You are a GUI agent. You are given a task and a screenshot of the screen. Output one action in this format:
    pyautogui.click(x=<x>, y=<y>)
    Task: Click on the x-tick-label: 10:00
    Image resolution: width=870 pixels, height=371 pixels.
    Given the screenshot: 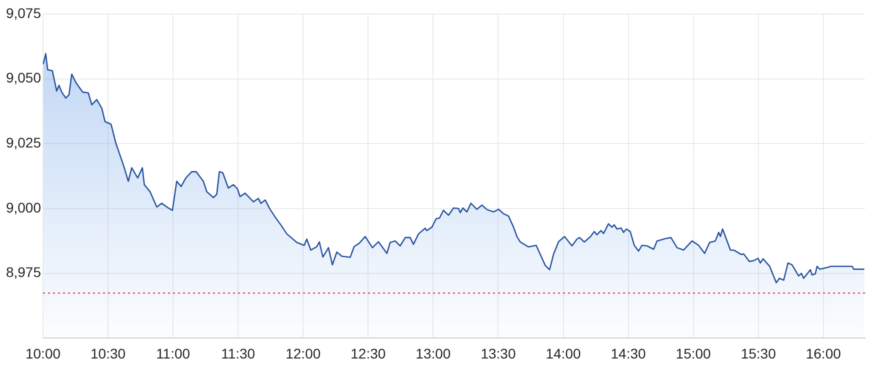 What is the action you would take?
    pyautogui.click(x=43, y=353)
    